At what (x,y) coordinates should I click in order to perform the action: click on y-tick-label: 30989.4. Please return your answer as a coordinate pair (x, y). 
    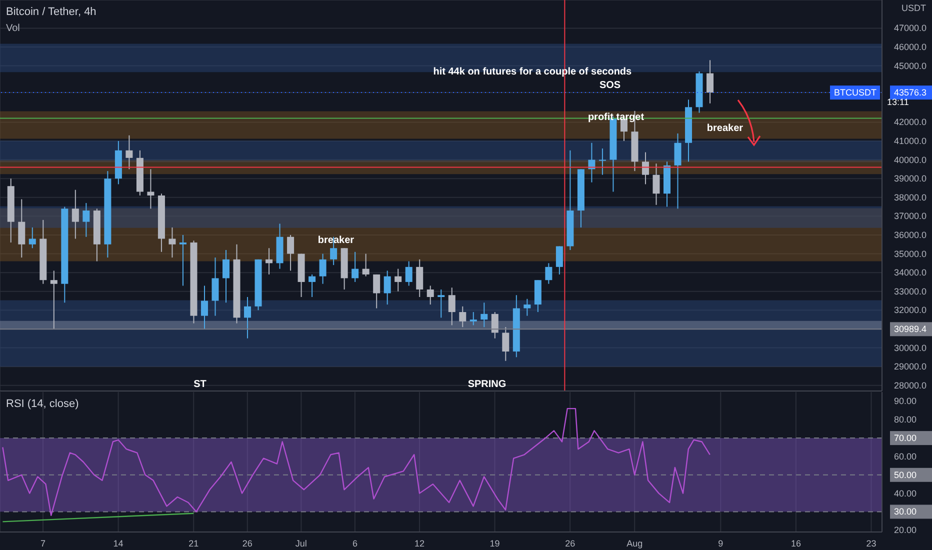
    Looking at the image, I should click on (910, 329).